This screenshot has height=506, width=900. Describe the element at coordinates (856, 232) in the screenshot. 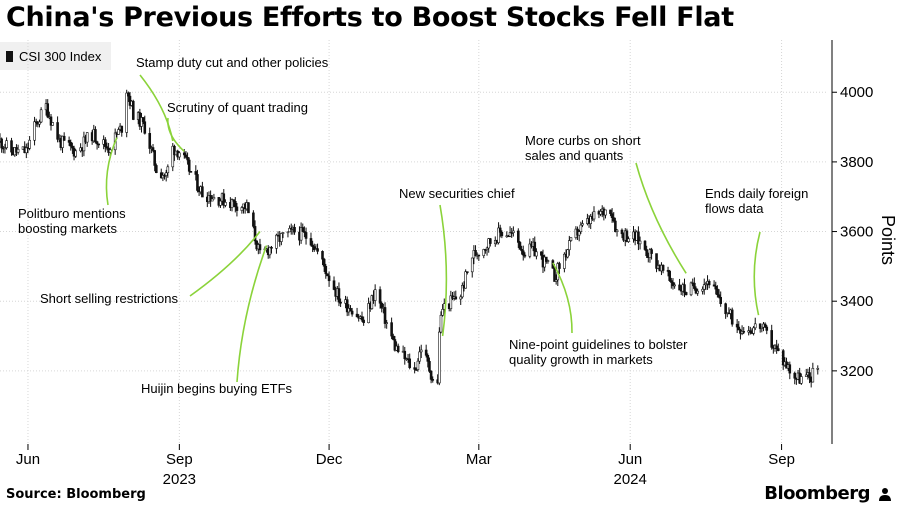

I see `y-tick-label: 3600` at that location.